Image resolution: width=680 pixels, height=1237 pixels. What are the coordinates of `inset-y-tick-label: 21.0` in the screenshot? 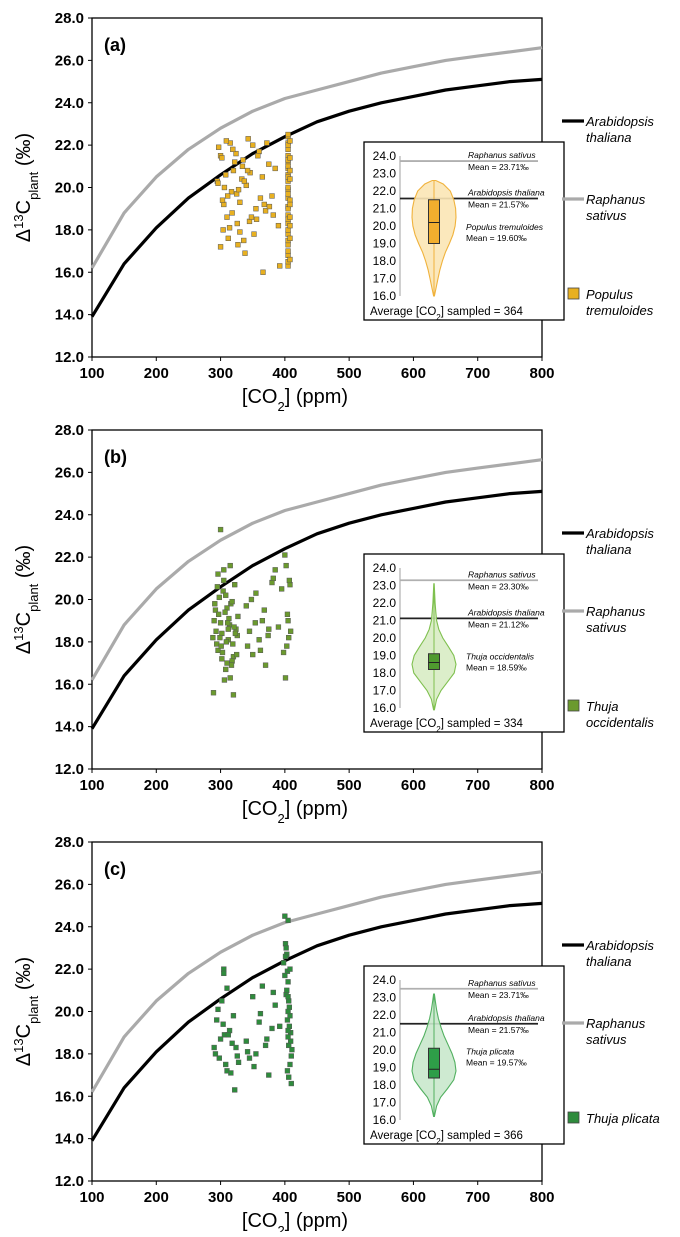 It's located at (385, 621).